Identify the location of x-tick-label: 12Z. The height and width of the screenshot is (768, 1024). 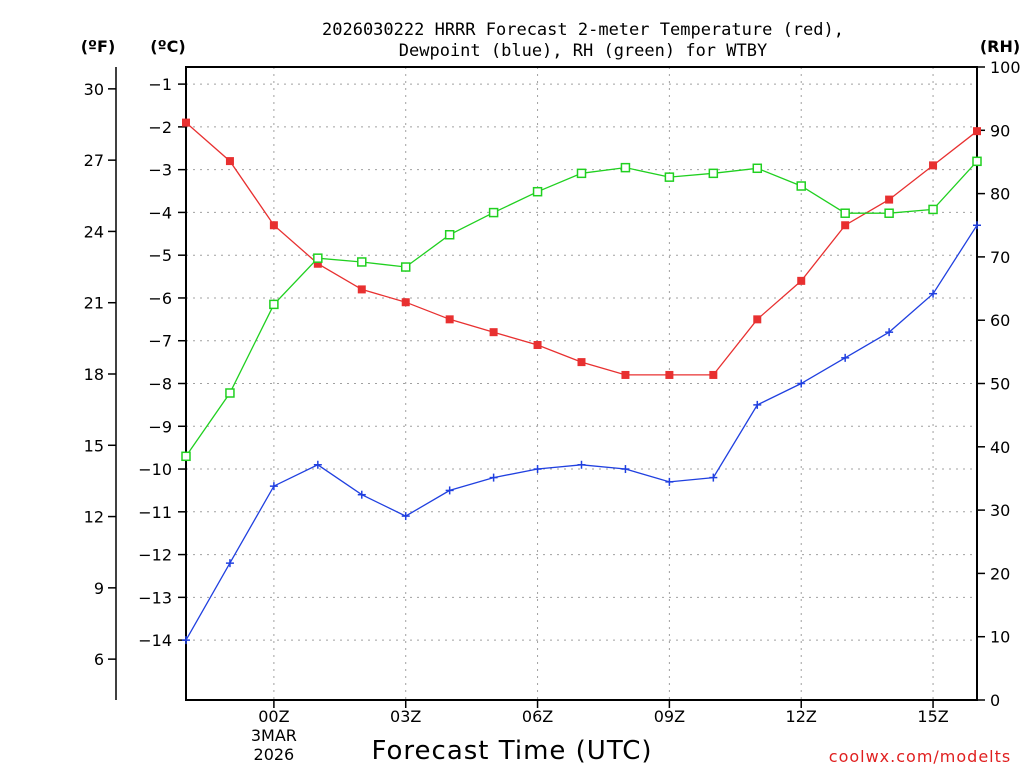
(801, 716).